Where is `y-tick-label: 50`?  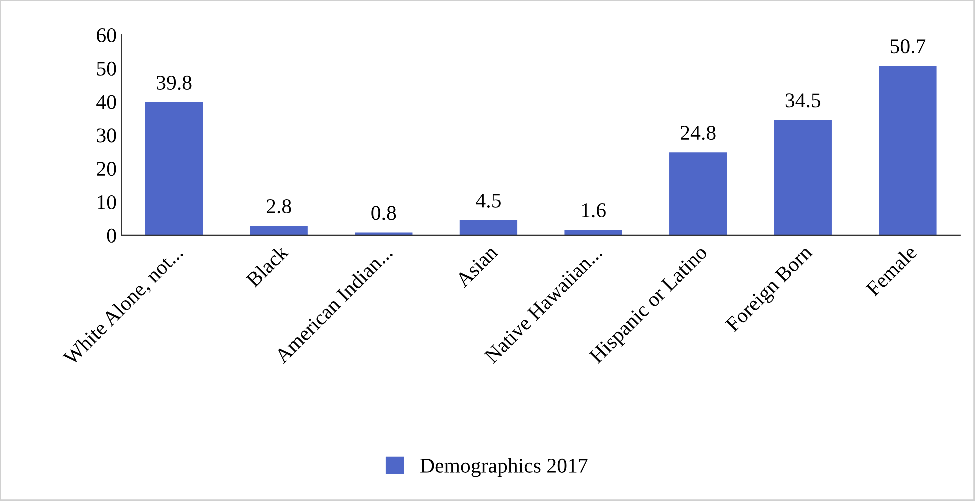
y-tick-label: 50 is located at coordinates (106, 69).